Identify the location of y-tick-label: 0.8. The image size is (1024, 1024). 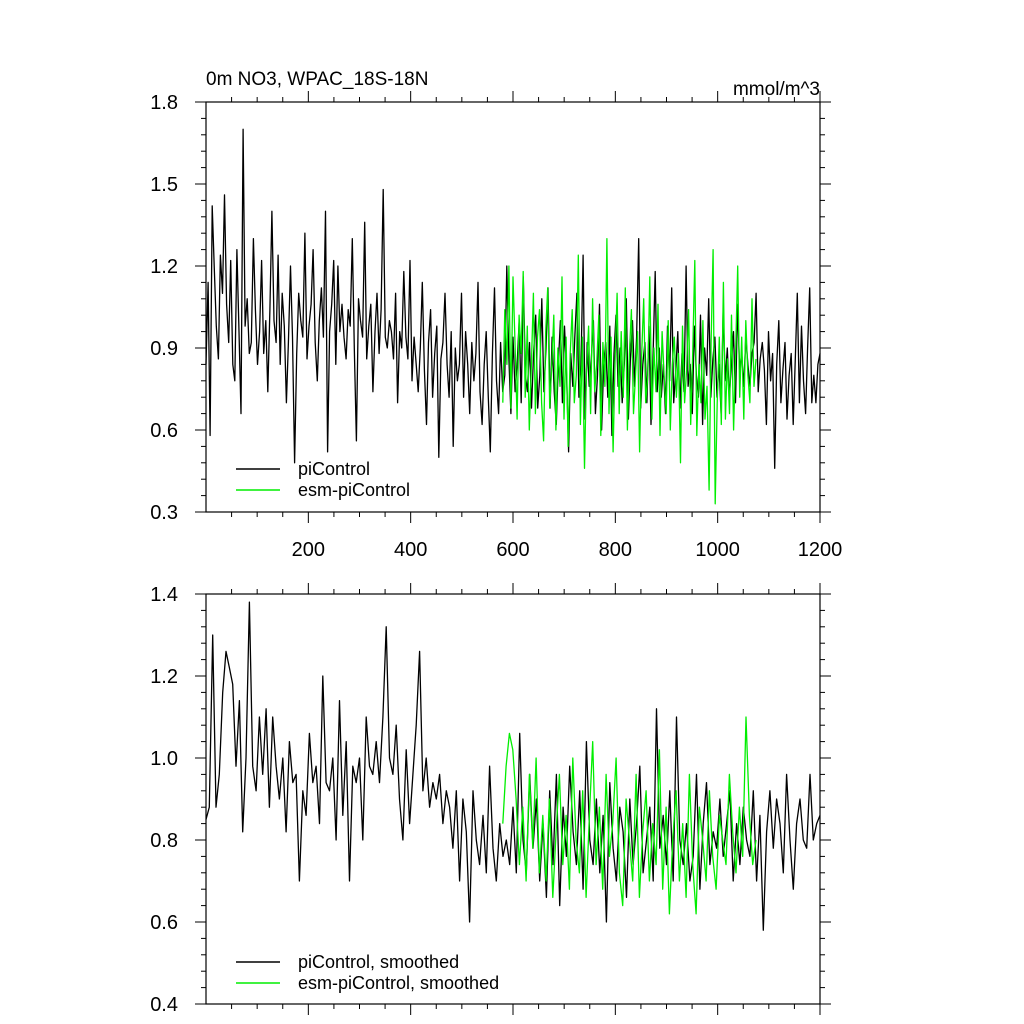
(164, 841).